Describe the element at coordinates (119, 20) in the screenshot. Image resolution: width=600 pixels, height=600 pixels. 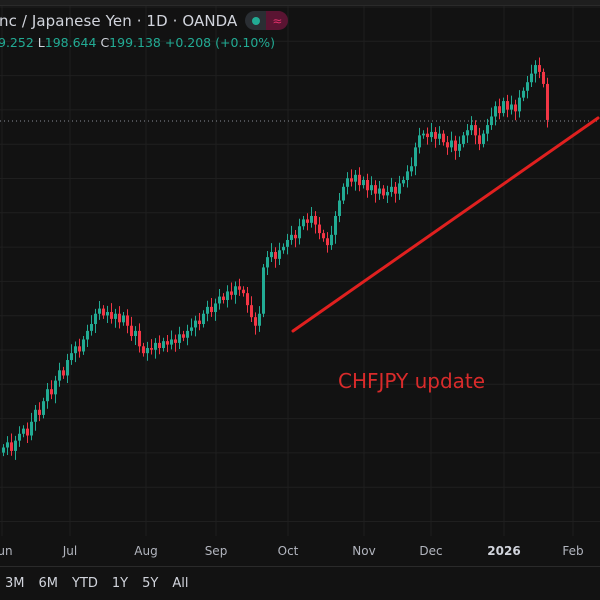
I see `symbol-title: nc / Japanese Yen · 1D · OANDA` at that location.